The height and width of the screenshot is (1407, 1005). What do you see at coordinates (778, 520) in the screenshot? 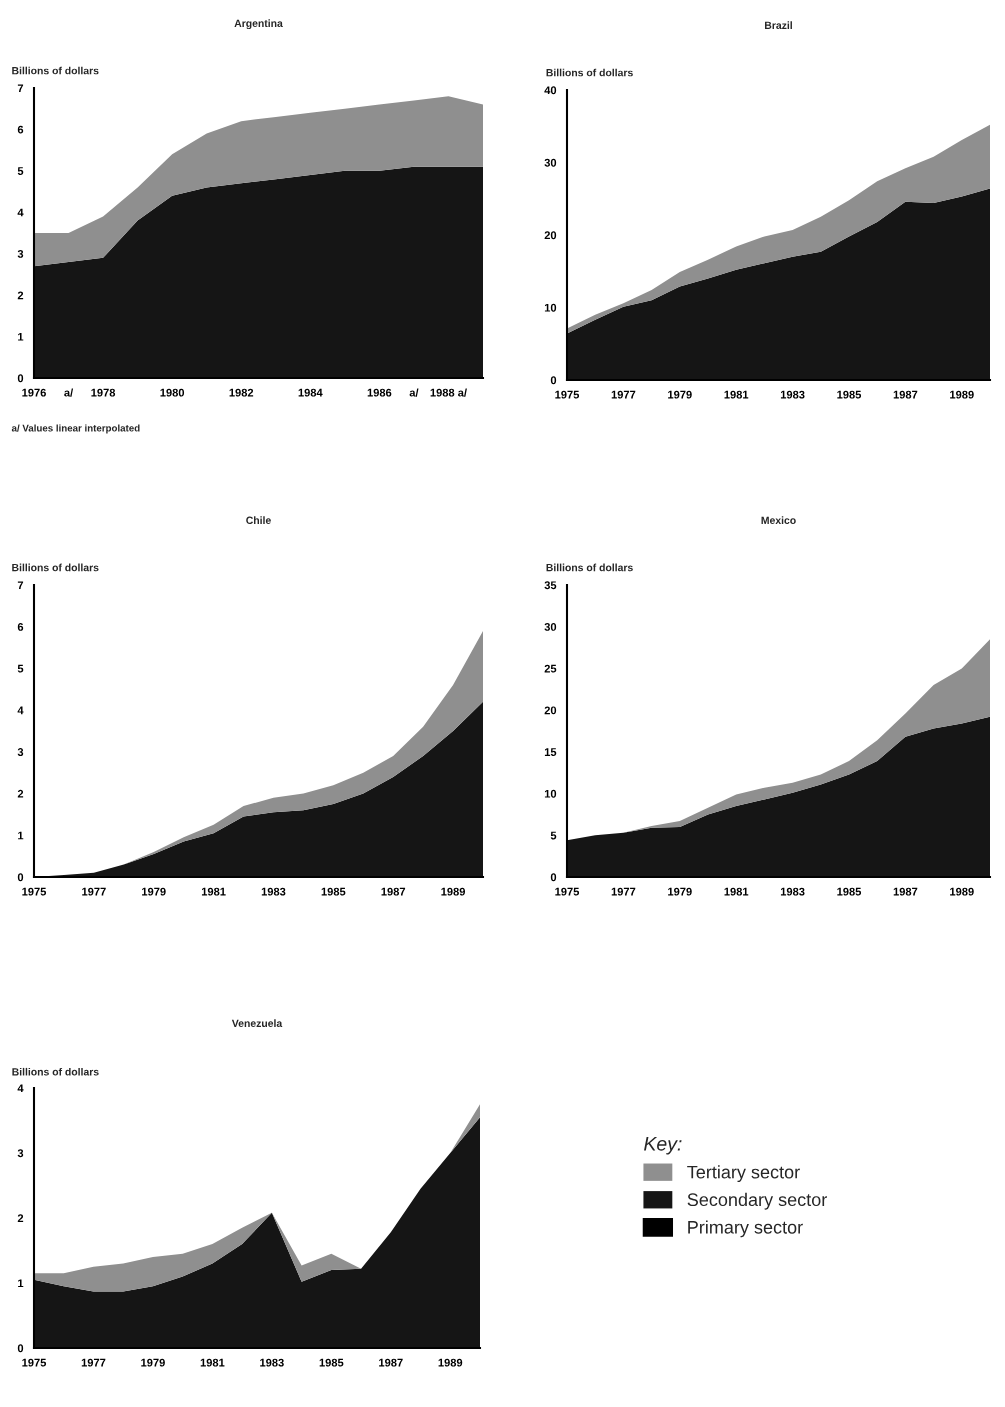
I see `chart-title: Mexico` at bounding box center [778, 520].